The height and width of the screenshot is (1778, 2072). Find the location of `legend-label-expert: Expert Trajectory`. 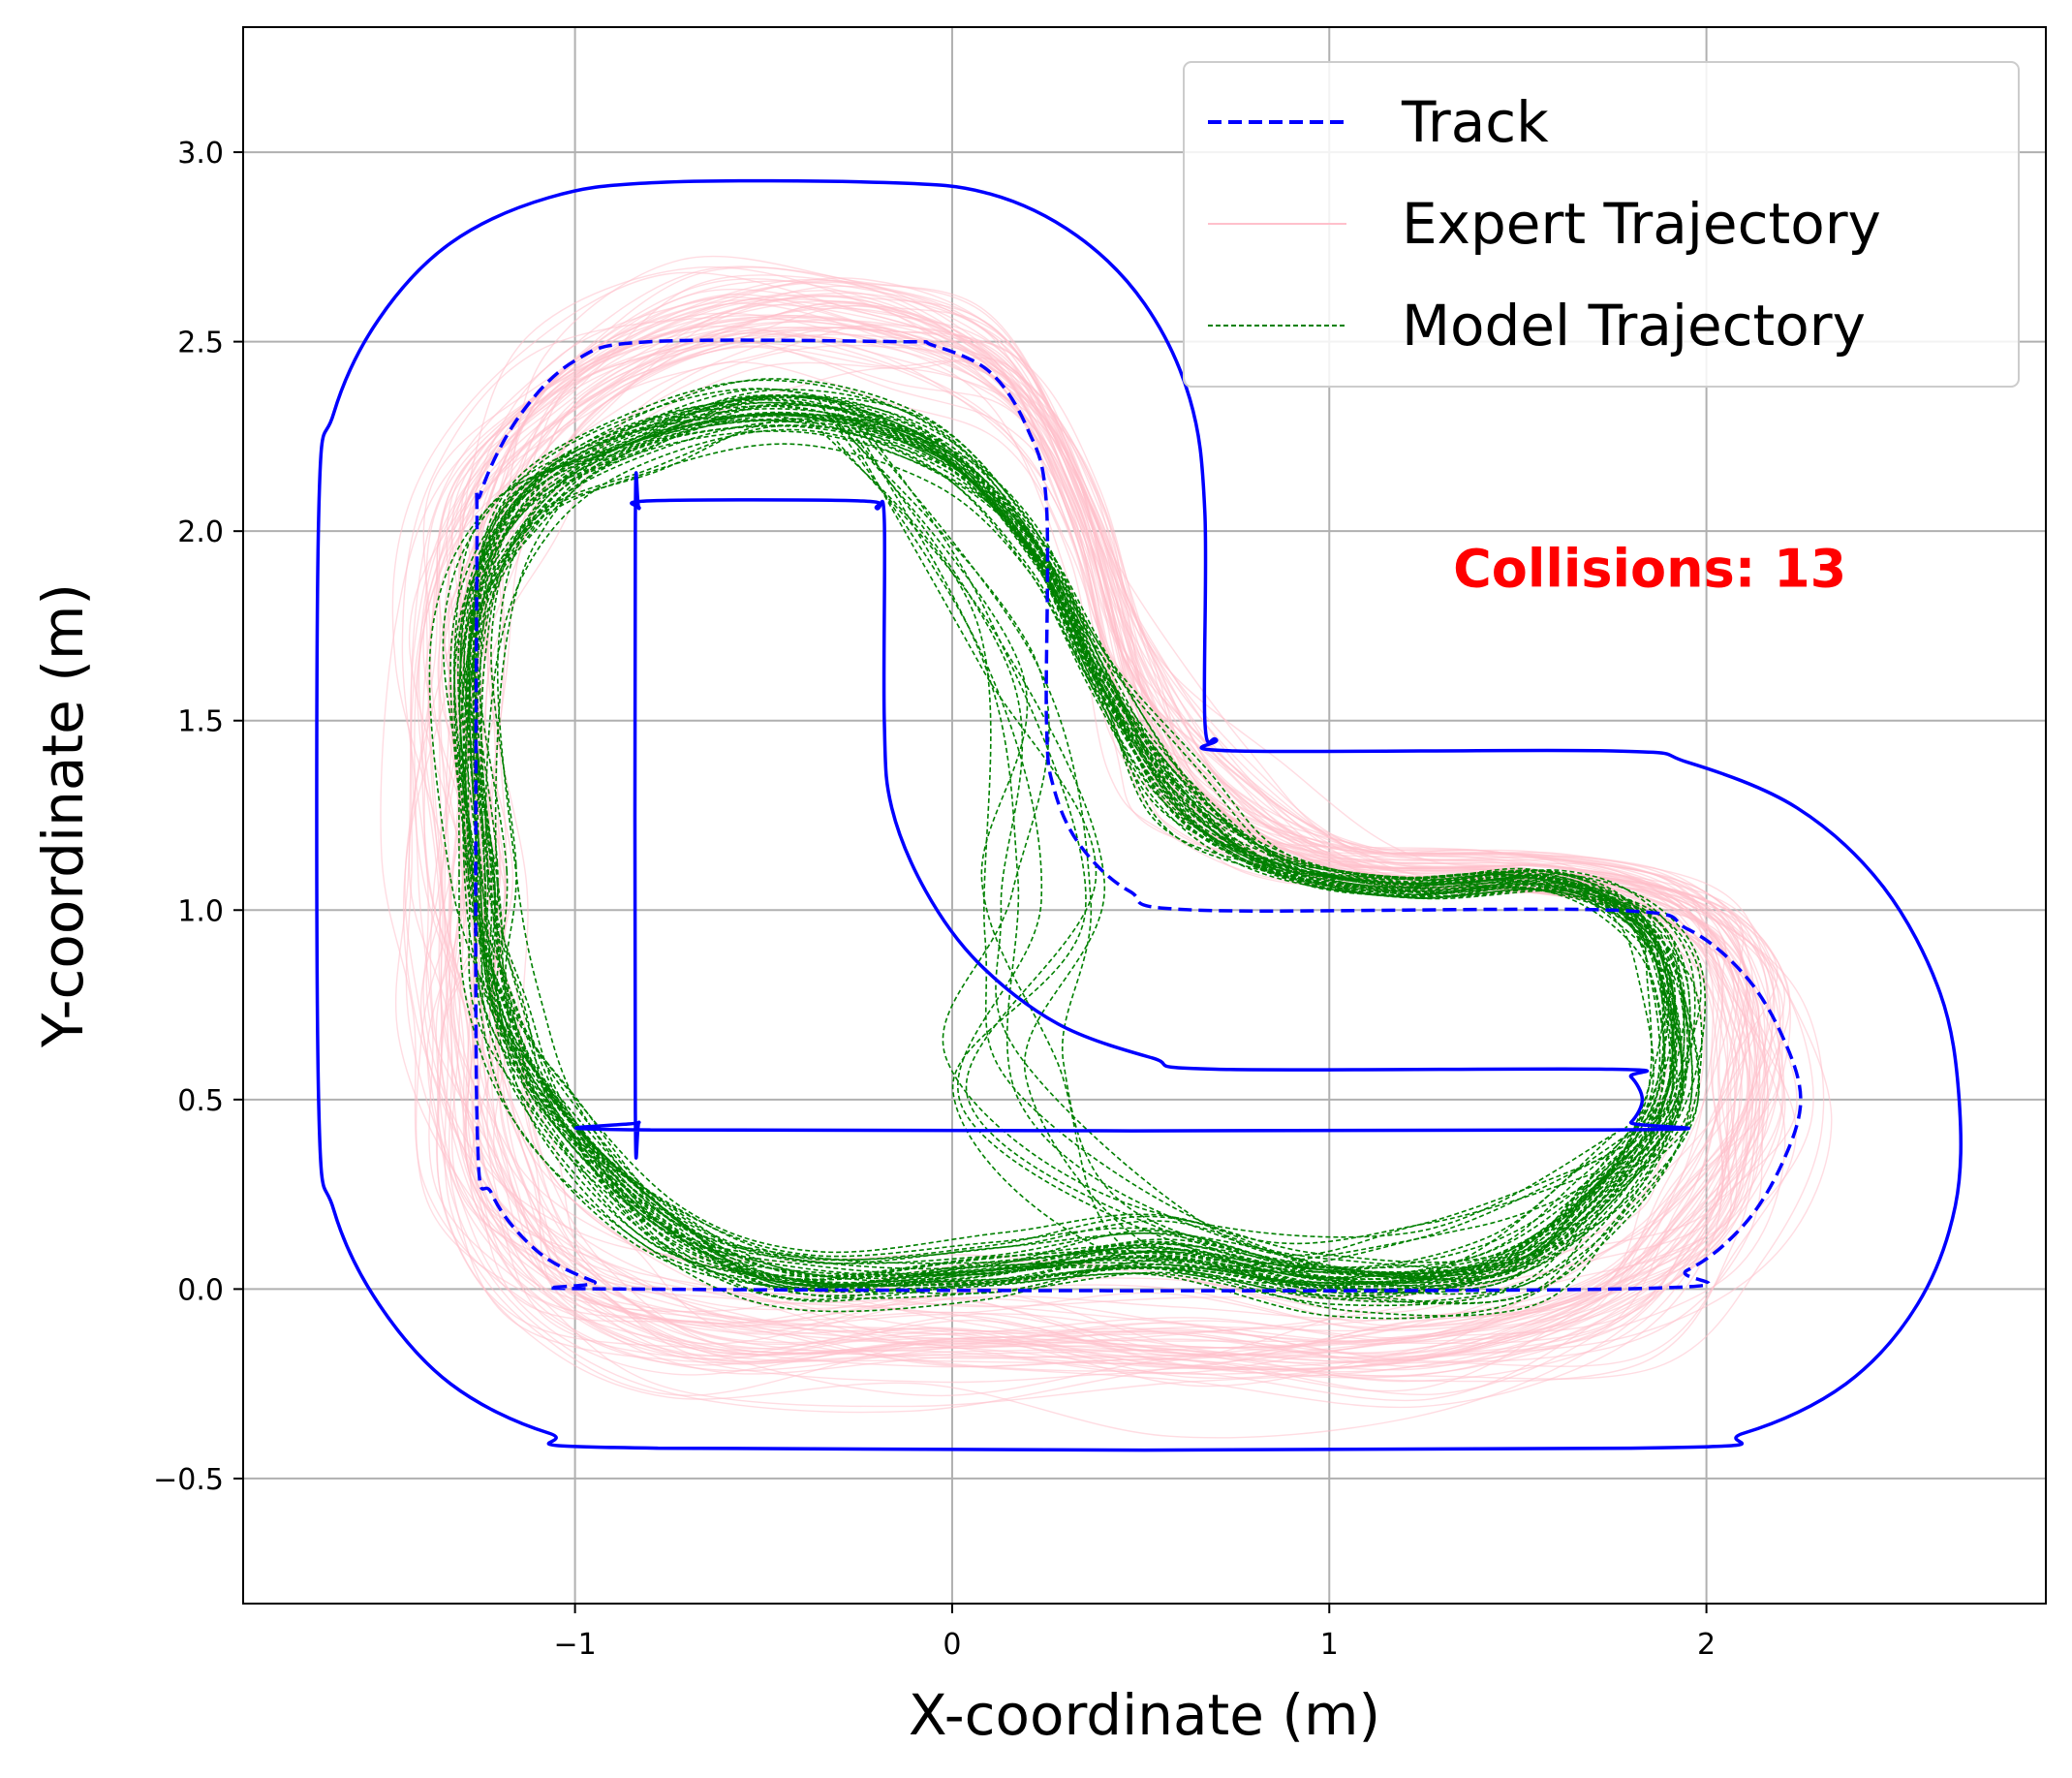

legend-label-expert: Expert Trajectory is located at coordinates (1641, 224).